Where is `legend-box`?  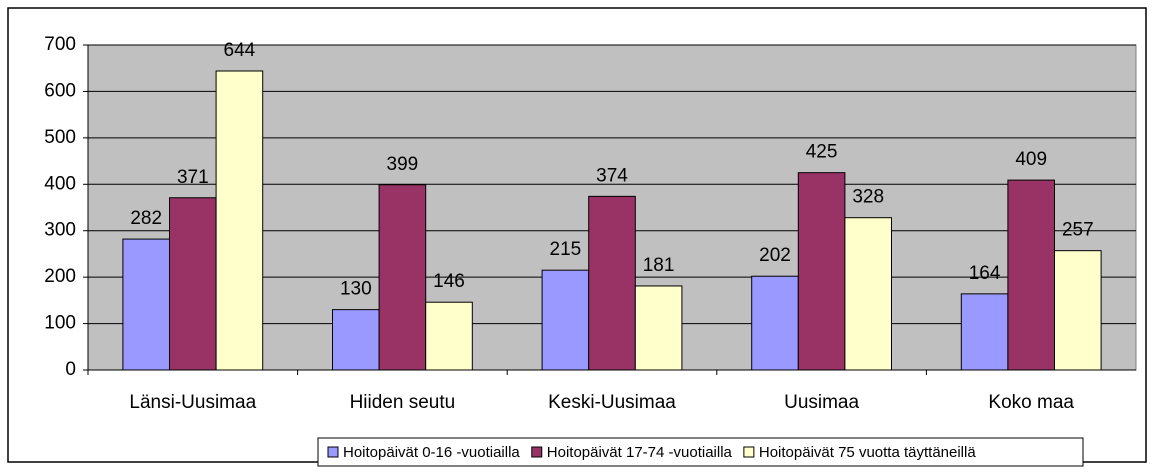
legend-box is located at coordinates (700, 452).